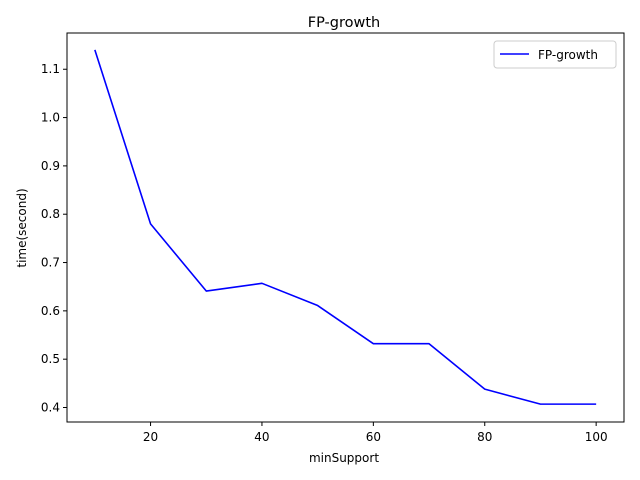  Describe the element at coordinates (22, 227) in the screenshot. I see `y-axis-label: time(second)` at that location.